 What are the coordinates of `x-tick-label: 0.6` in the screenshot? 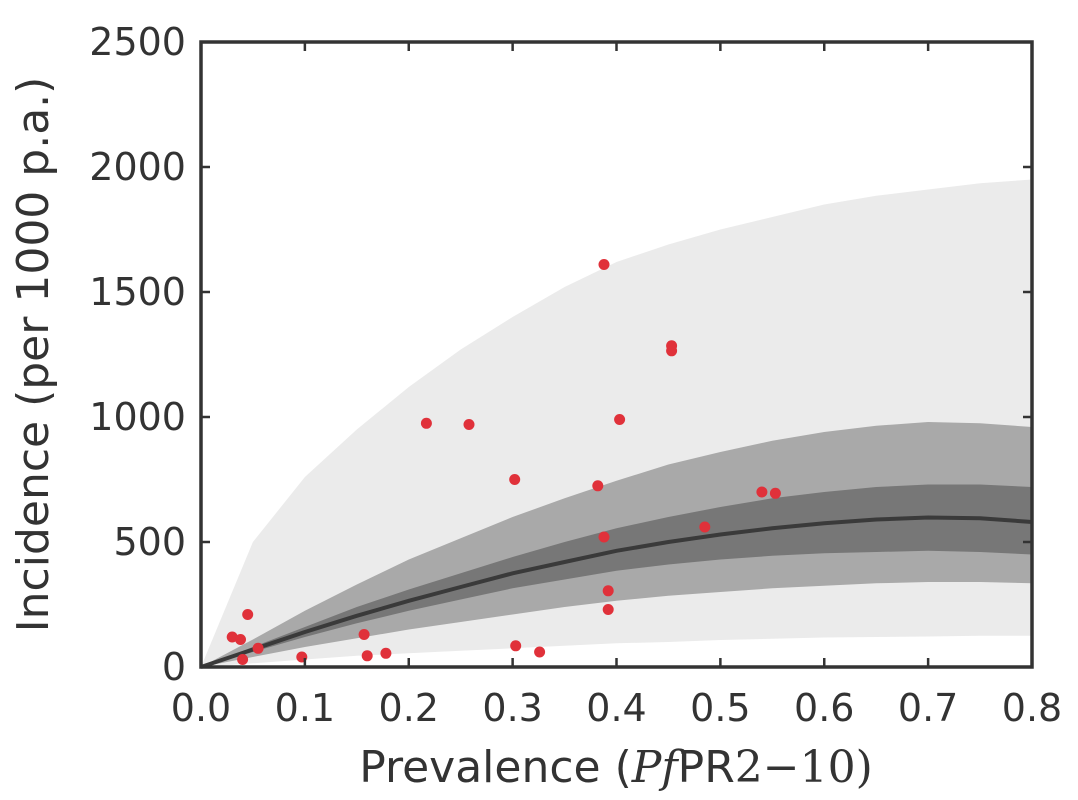 It's located at (824, 708).